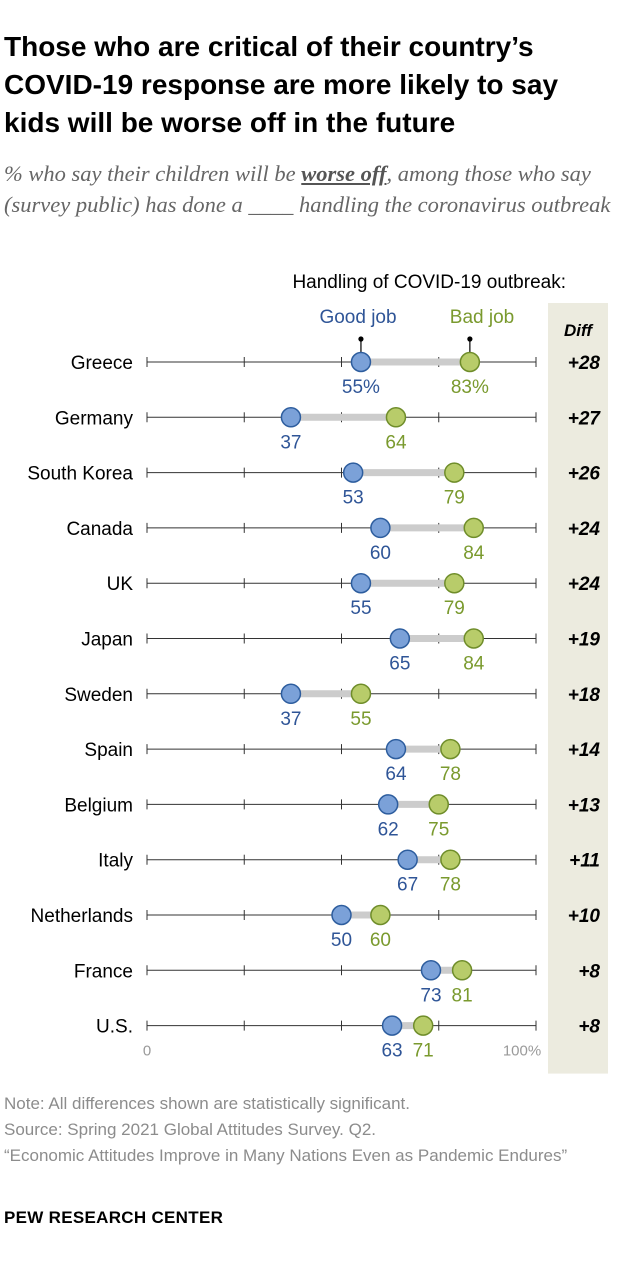 The image size is (620, 1268). I want to click on good-job-dot-south-korea, so click(353, 472).